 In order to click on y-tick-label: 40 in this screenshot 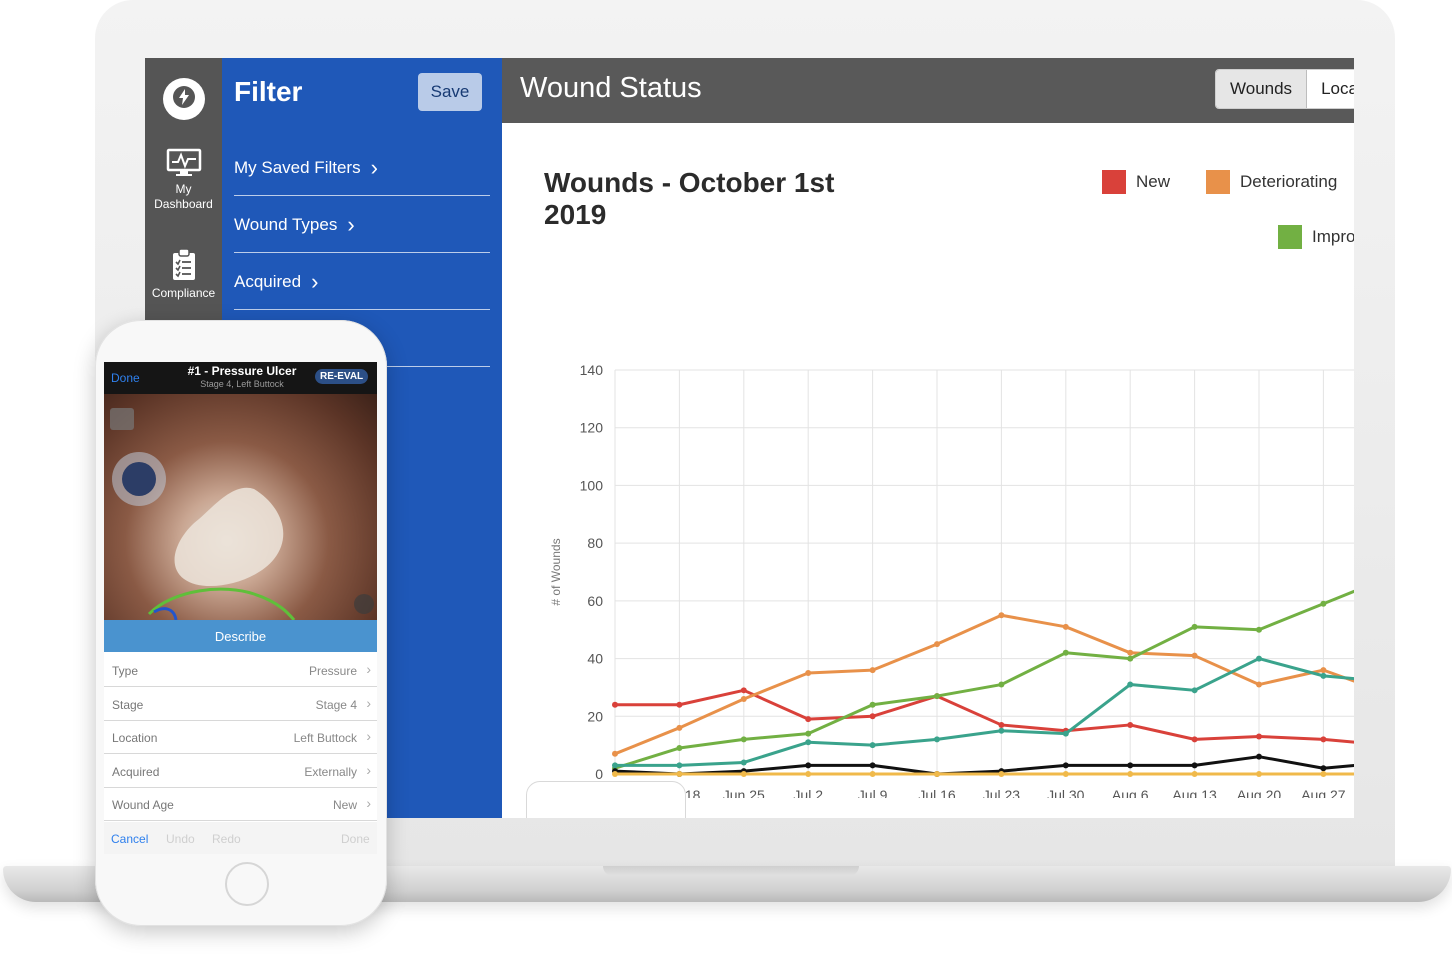, I will do `click(595, 659)`.